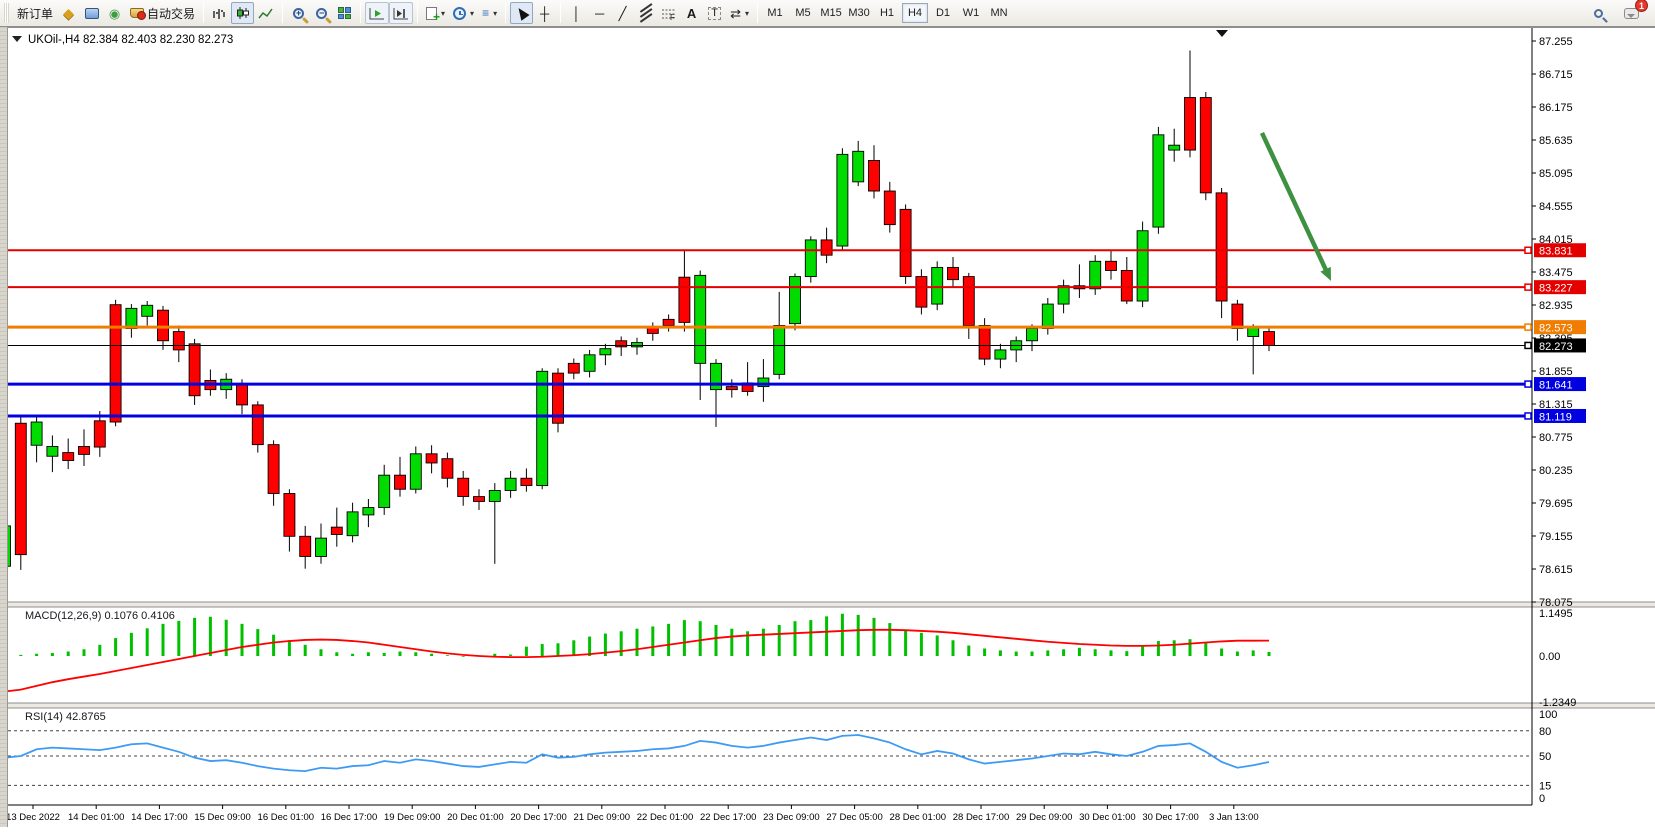 The image size is (1655, 832). I want to click on timeframe-h1-button: H1, so click(887, 13).